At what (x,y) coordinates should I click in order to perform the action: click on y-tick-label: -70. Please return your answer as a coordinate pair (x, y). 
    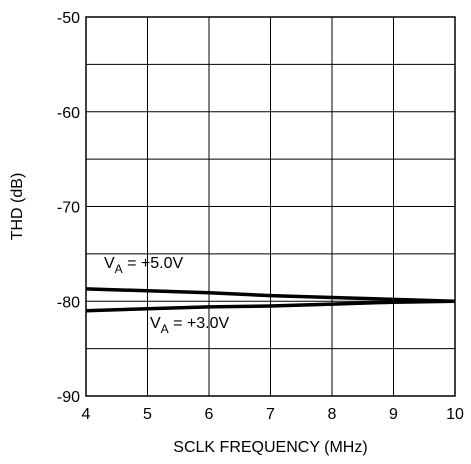
    Looking at the image, I should click on (68, 208).